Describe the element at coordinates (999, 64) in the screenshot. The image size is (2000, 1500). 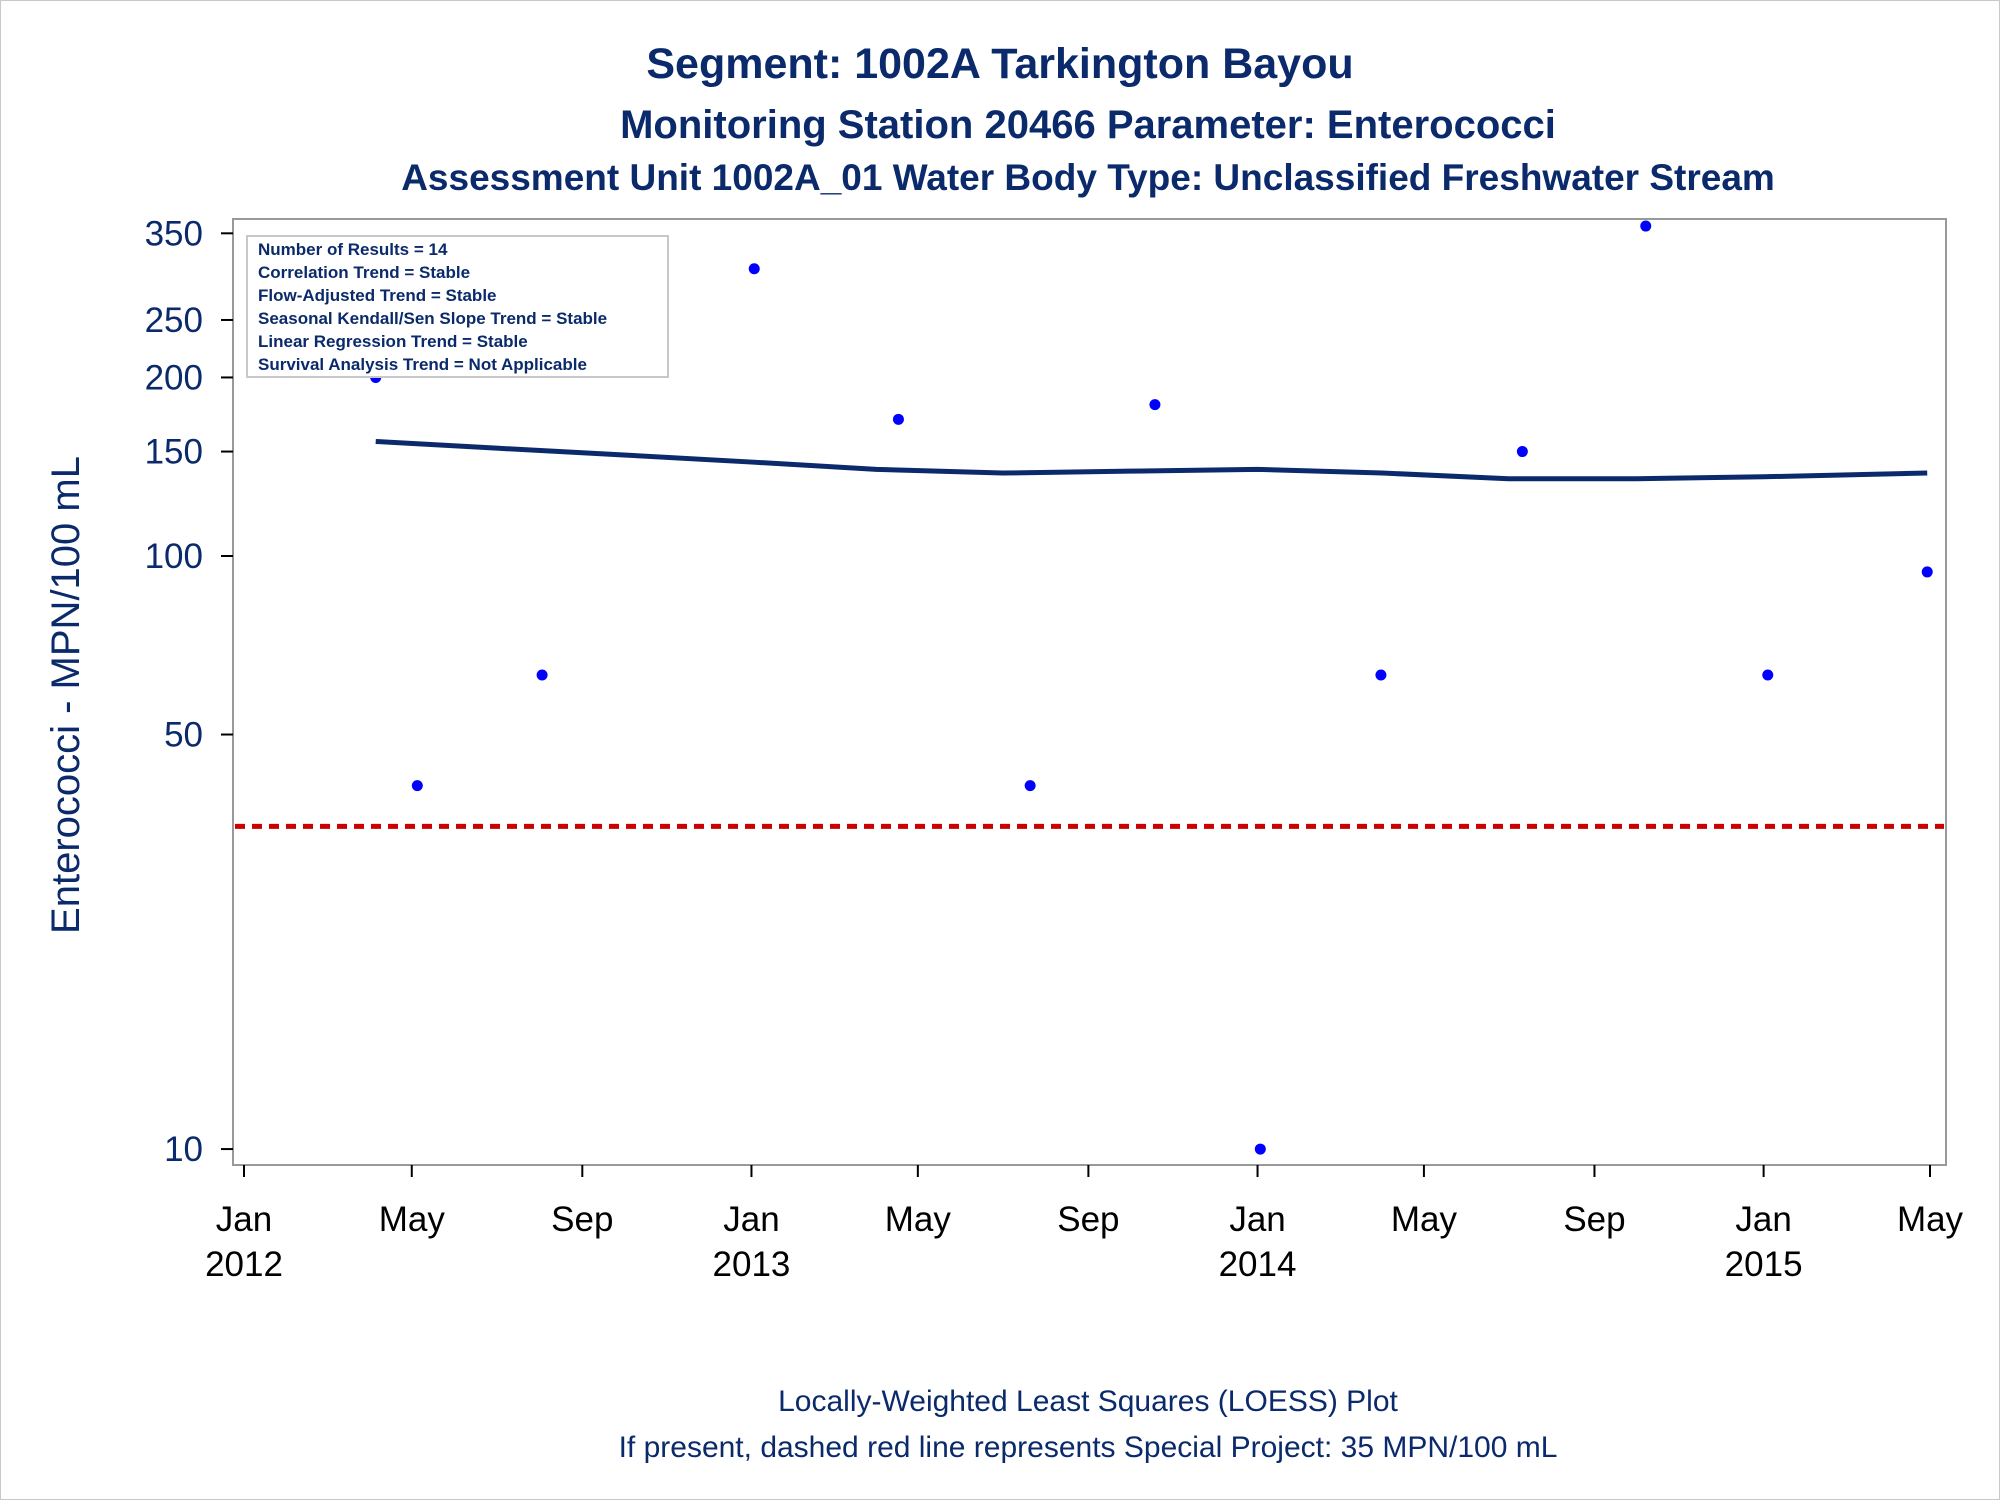
I see `chart-title: Segment: 1002A Tarkington Bayou` at that location.